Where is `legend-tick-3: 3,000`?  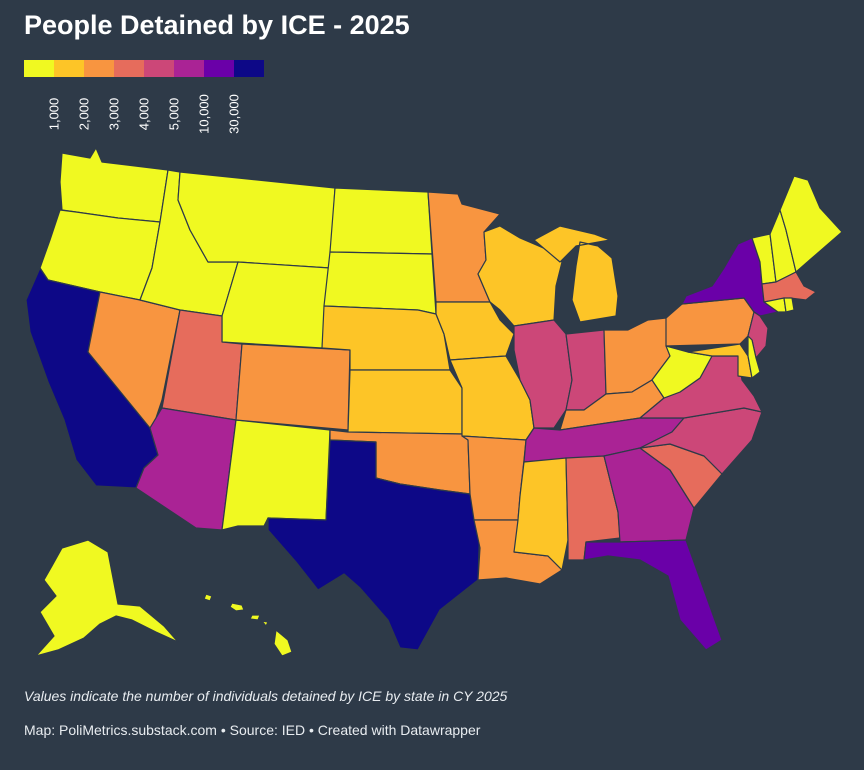
legend-tick-3: 3,000 is located at coordinates (114, 114).